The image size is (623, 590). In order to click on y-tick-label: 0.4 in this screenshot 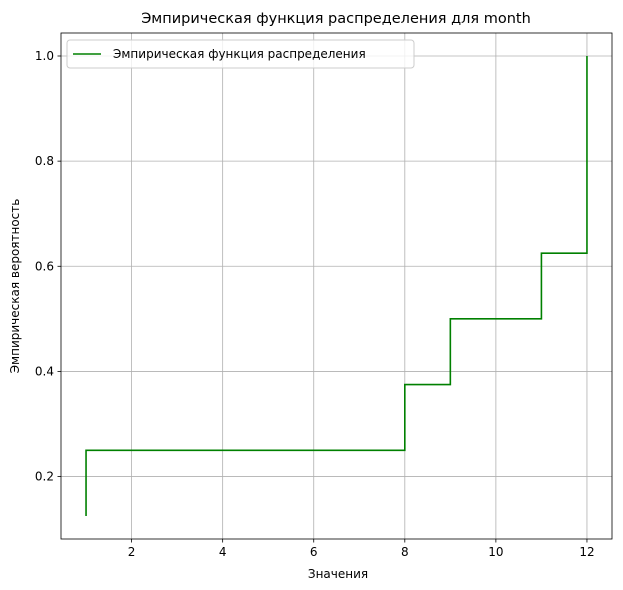, I will do `click(44, 371)`.